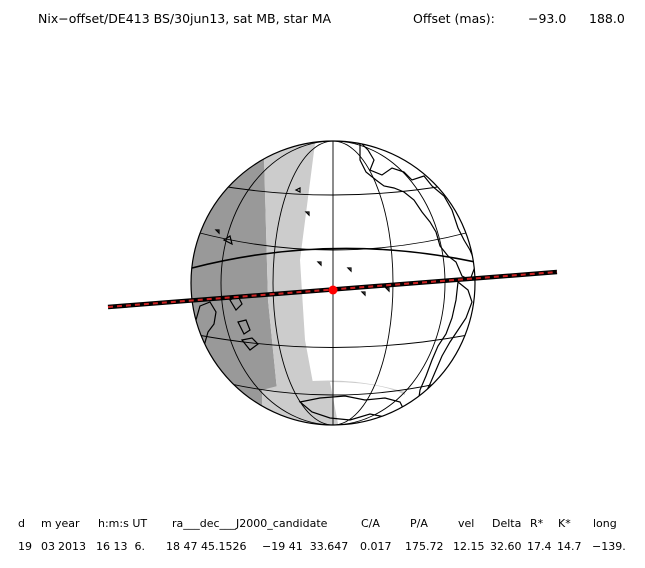  Describe the element at coordinates (304, 283) in the screenshot. I see `twilight-band` at that location.